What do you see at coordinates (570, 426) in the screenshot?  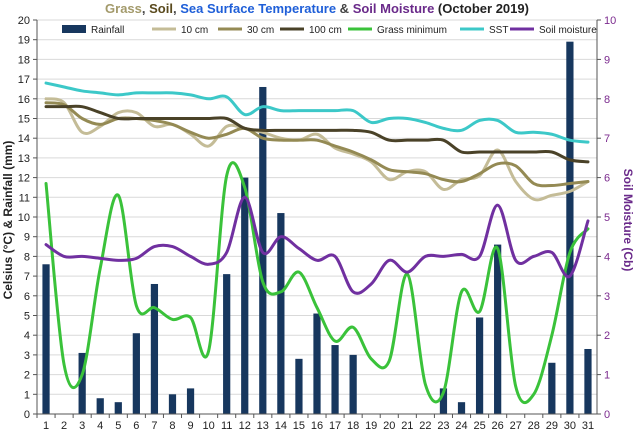 I see `x-tick-label: 30` at bounding box center [570, 426].